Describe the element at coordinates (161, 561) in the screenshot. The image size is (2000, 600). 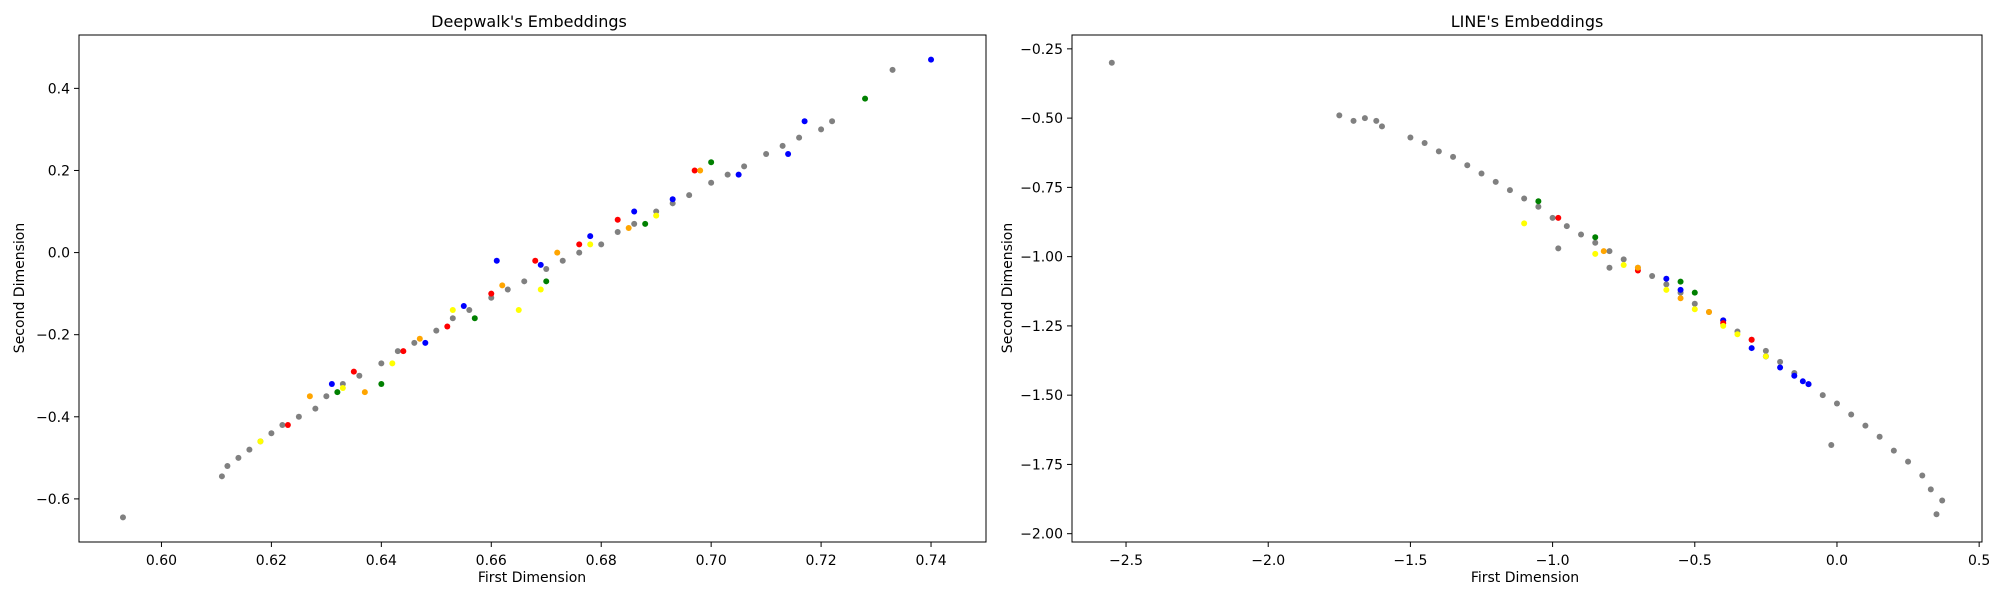
I see `x-tick-label: 0.60` at that location.